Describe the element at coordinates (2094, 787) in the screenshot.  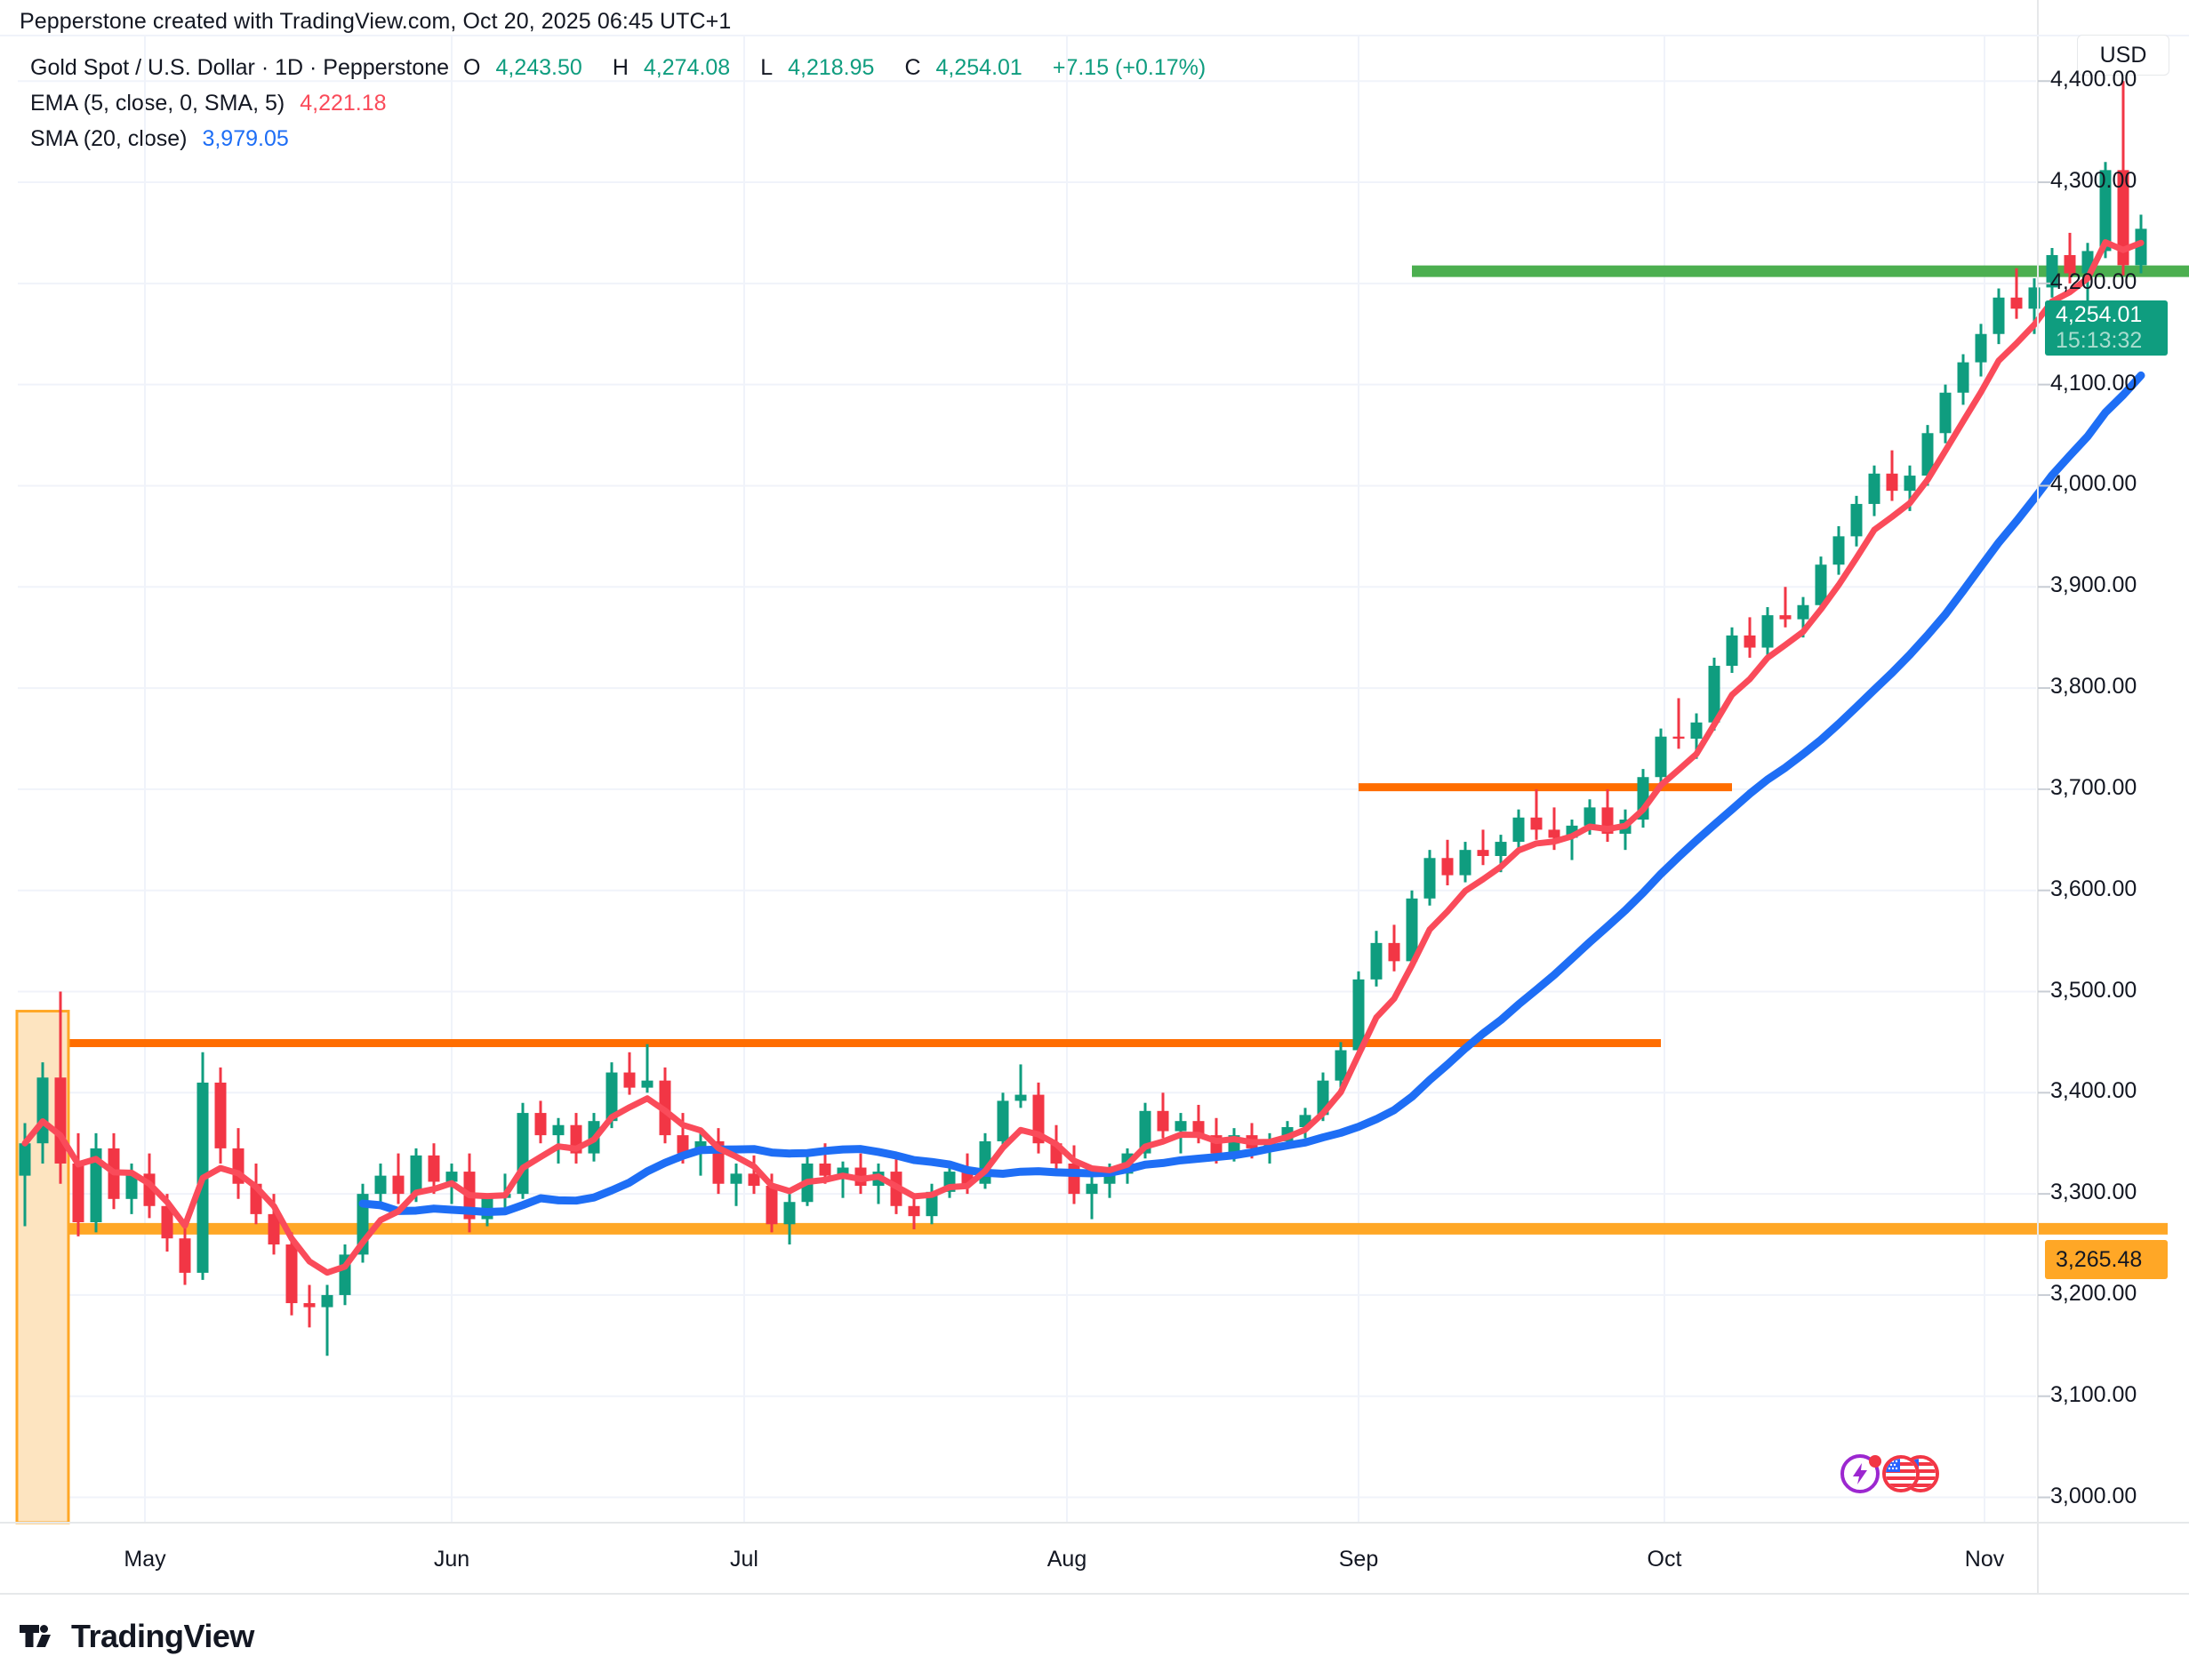
I see `price-axis-label: 3,700.00` at that location.